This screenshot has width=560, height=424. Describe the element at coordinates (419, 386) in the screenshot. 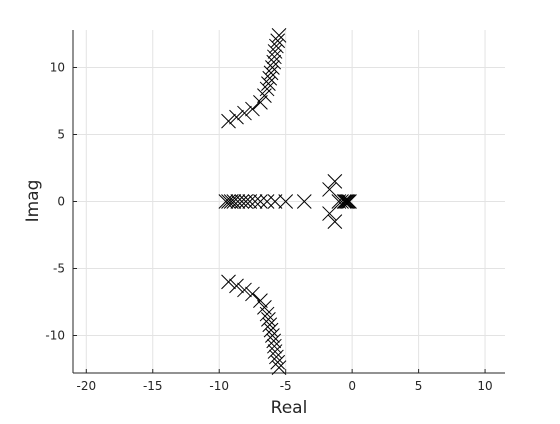

I see `x-tick-label: 5` at that location.